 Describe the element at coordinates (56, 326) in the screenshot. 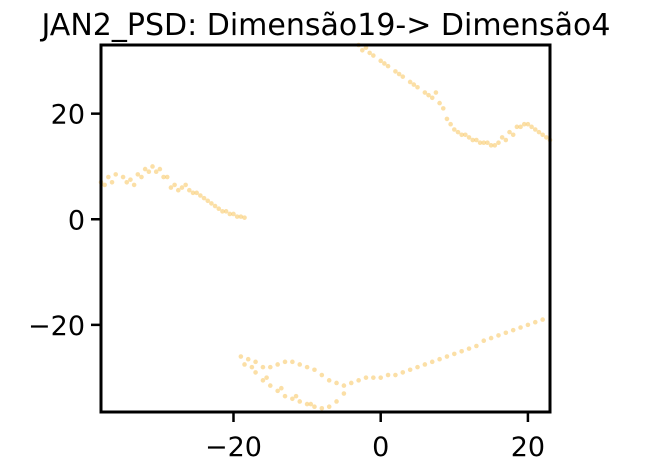

I see `y-tick-label: −20` at that location.